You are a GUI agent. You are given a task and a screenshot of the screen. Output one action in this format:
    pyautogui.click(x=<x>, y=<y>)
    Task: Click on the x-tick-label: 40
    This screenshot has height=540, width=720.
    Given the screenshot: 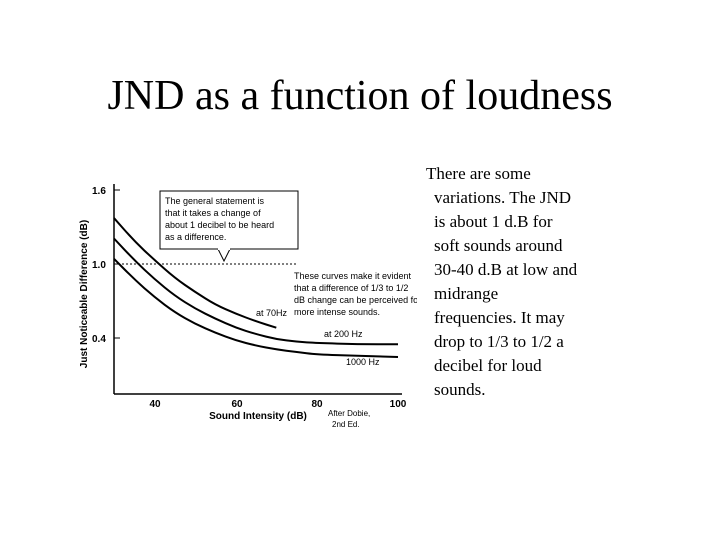 What is the action you would take?
    pyautogui.click(x=155, y=404)
    